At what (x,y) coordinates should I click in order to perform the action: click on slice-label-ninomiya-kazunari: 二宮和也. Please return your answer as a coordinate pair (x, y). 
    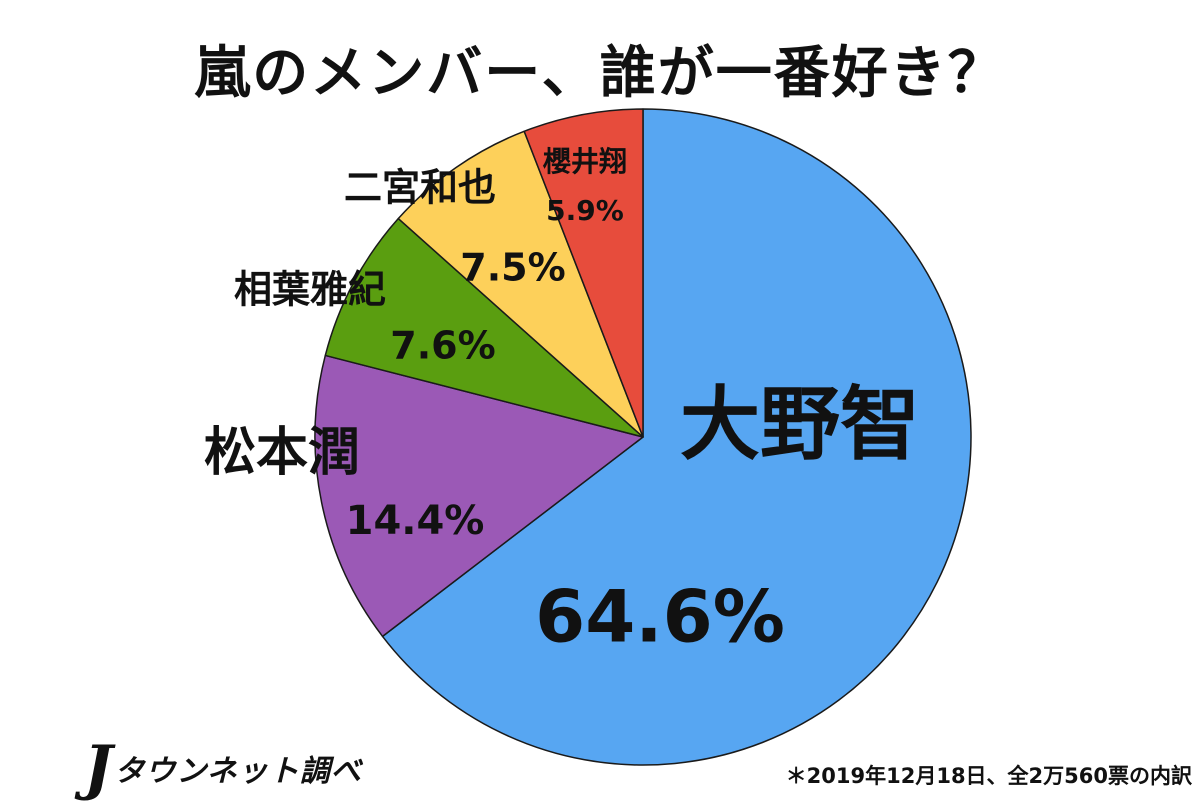
    Looking at the image, I should click on (420, 188).